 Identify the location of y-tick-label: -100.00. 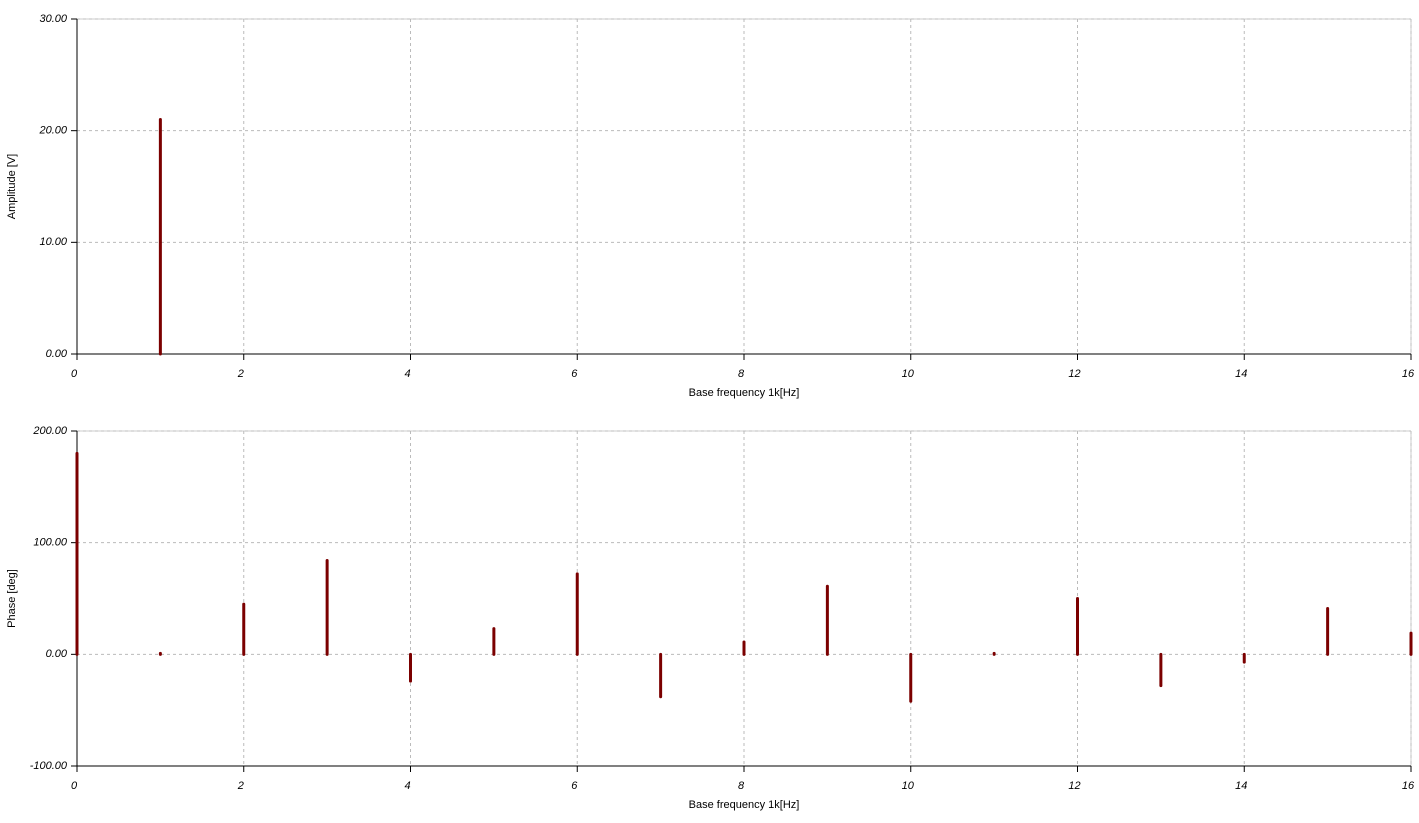
(49, 766).